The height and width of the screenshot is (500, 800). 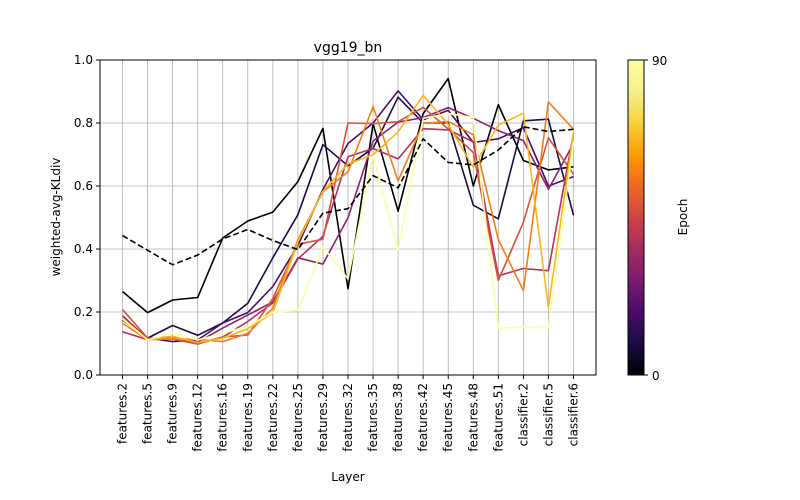 What do you see at coordinates (148, 413) in the screenshot?
I see `x-tick-label: features.5` at bounding box center [148, 413].